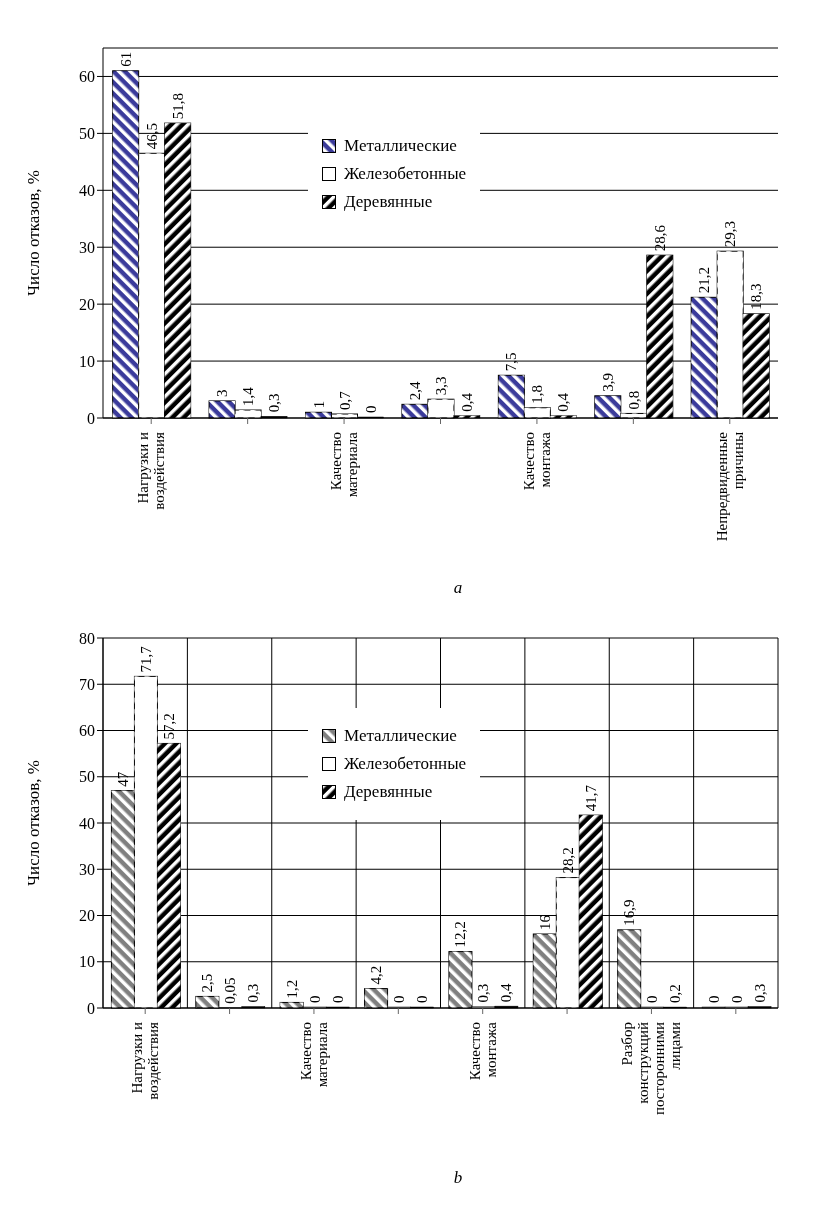 The image size is (830, 1227). Describe the element at coordinates (168, 726) in the screenshot. I see `data-label: 57,2` at that location.